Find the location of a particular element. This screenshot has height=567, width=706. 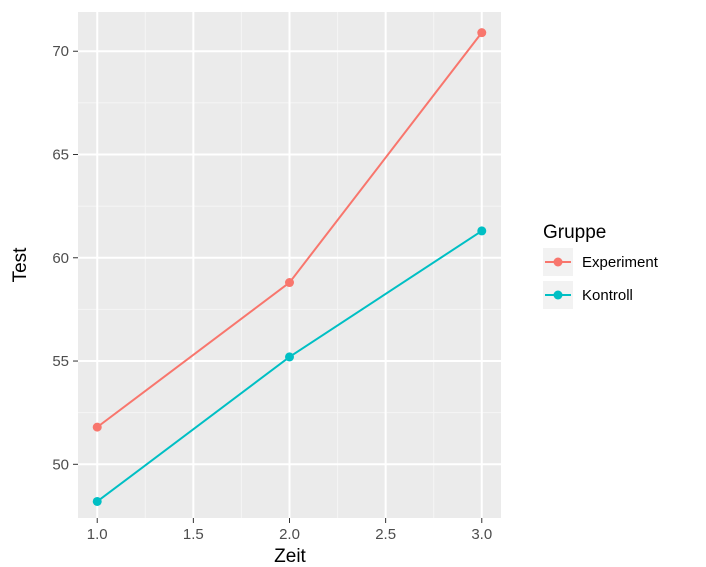

legend-title: Gruppe is located at coordinates (574, 232).